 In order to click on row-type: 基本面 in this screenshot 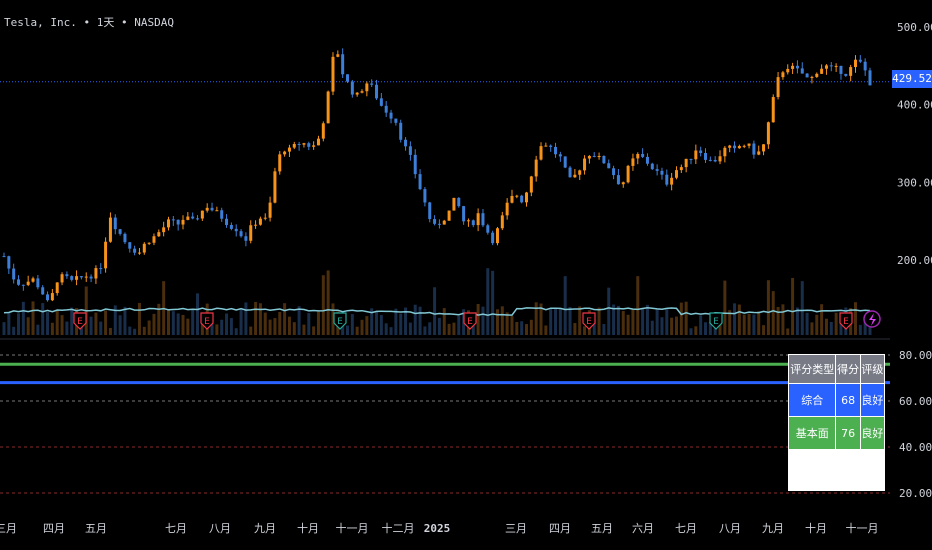, I will do `click(812, 433)`.